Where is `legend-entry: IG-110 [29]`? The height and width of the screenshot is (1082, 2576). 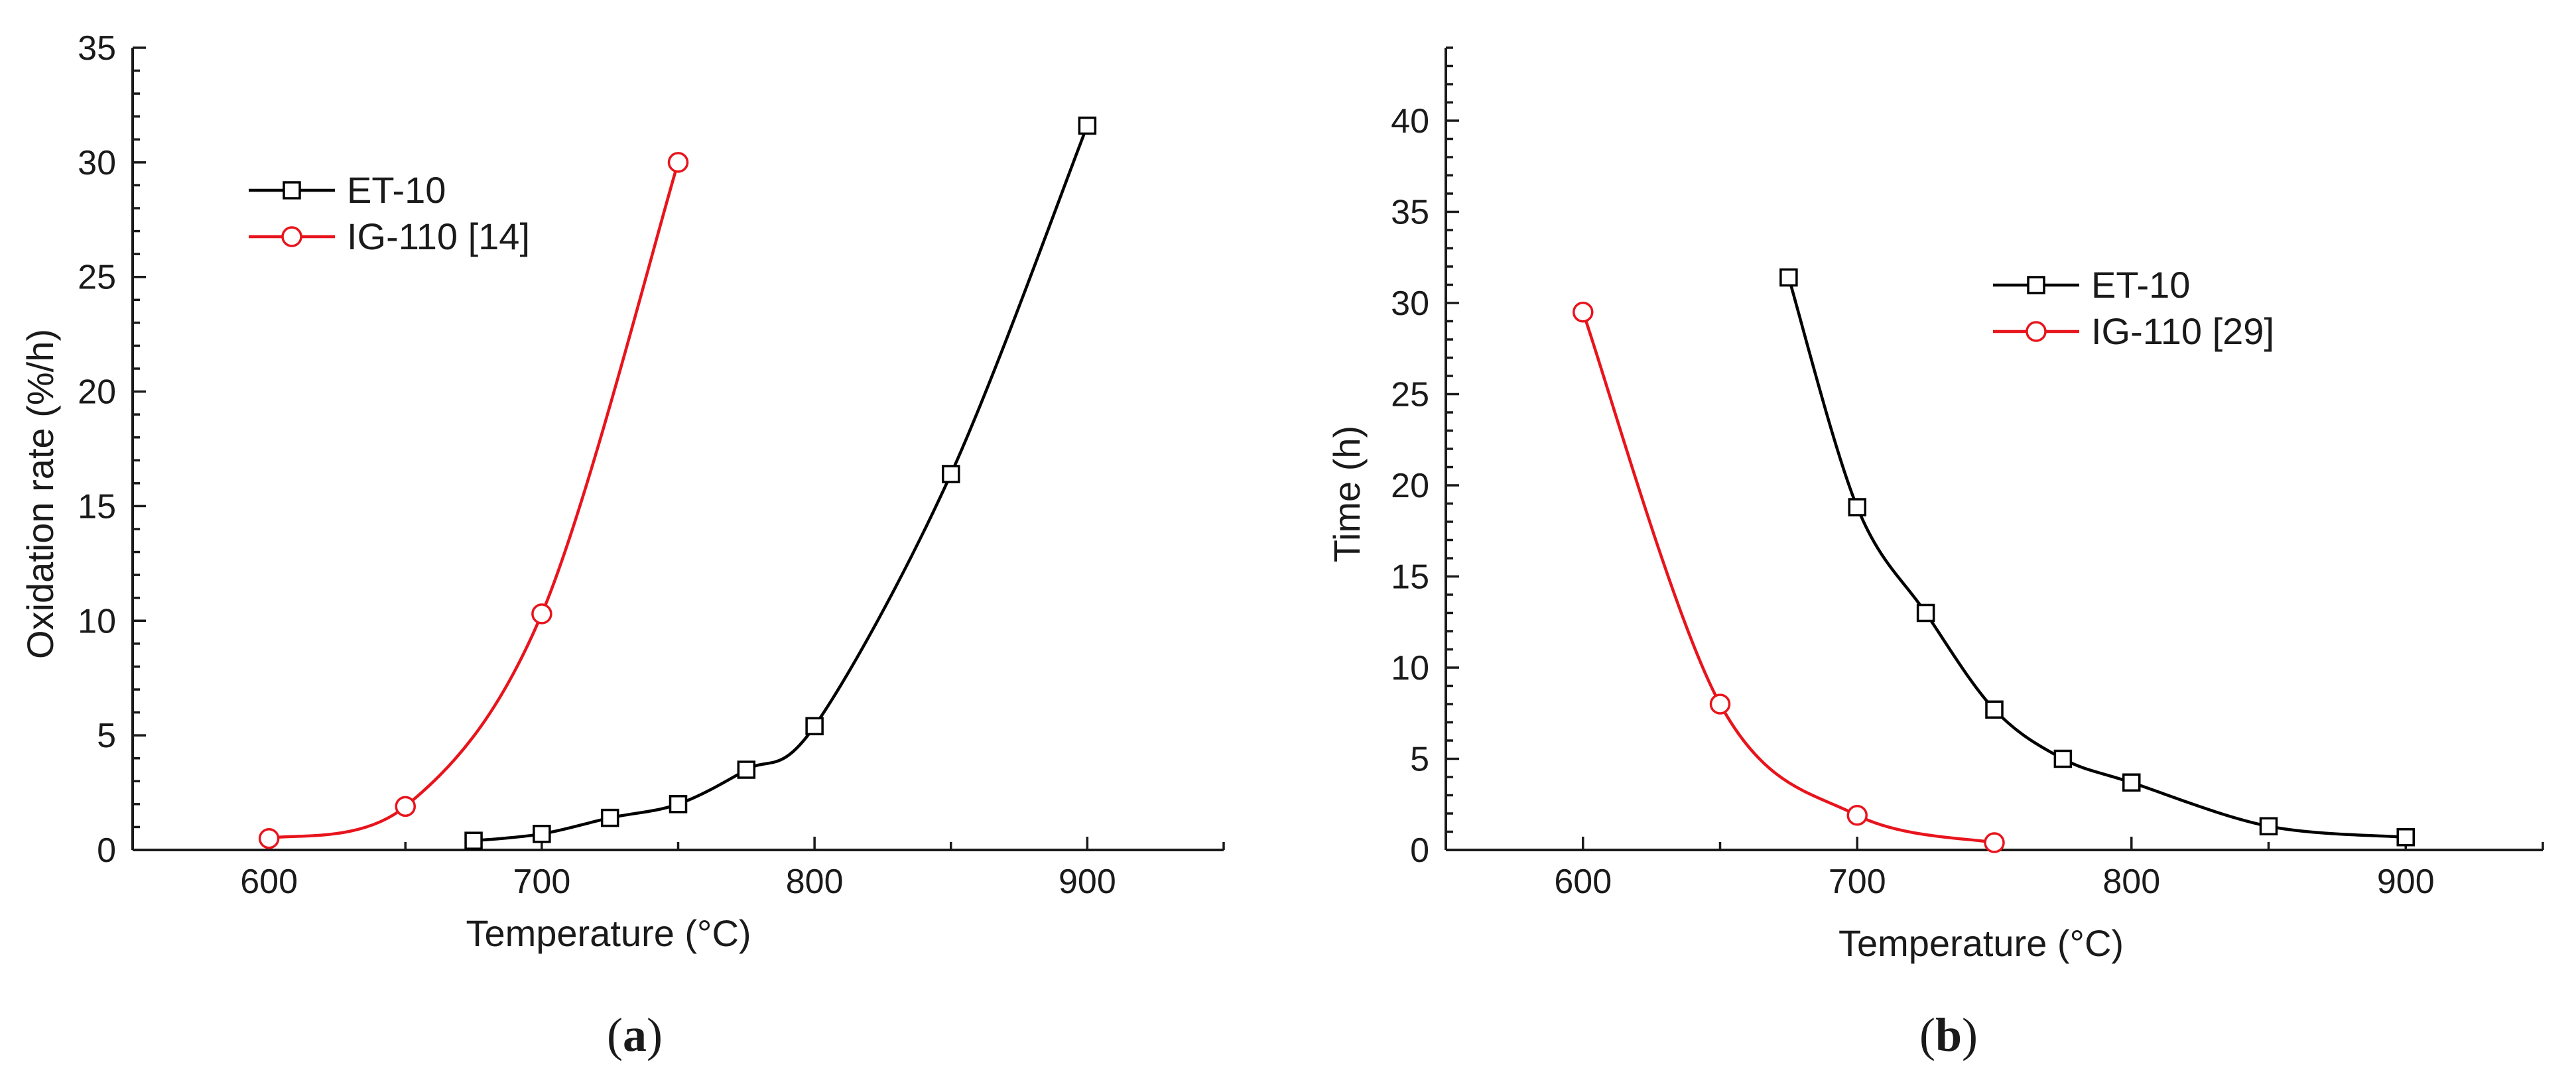 legend-entry: IG-110 [29] is located at coordinates (2134, 331).